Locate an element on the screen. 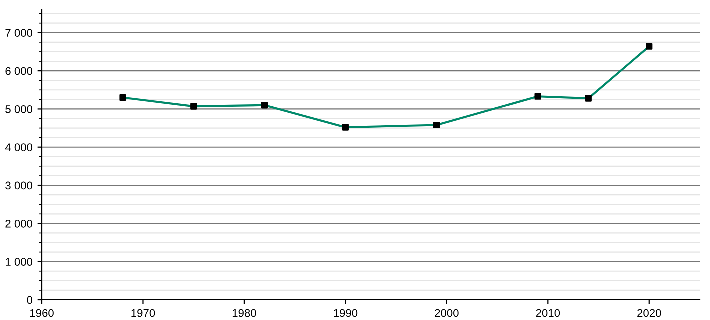 This screenshot has width=710, height=320. y-tick-label: 1 000 is located at coordinates (19, 262).